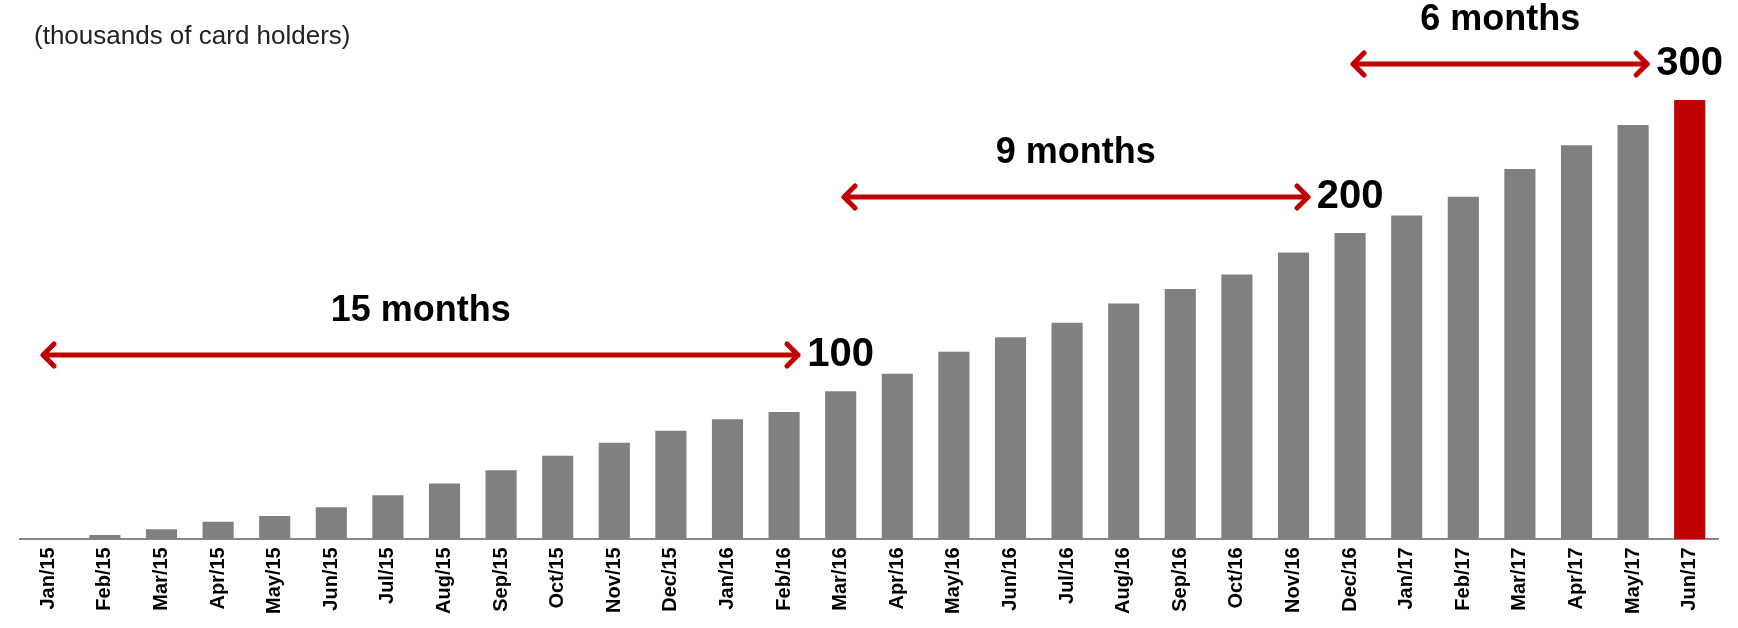  I want to click on x-tick-label: Sep/16, so click(1178, 579).